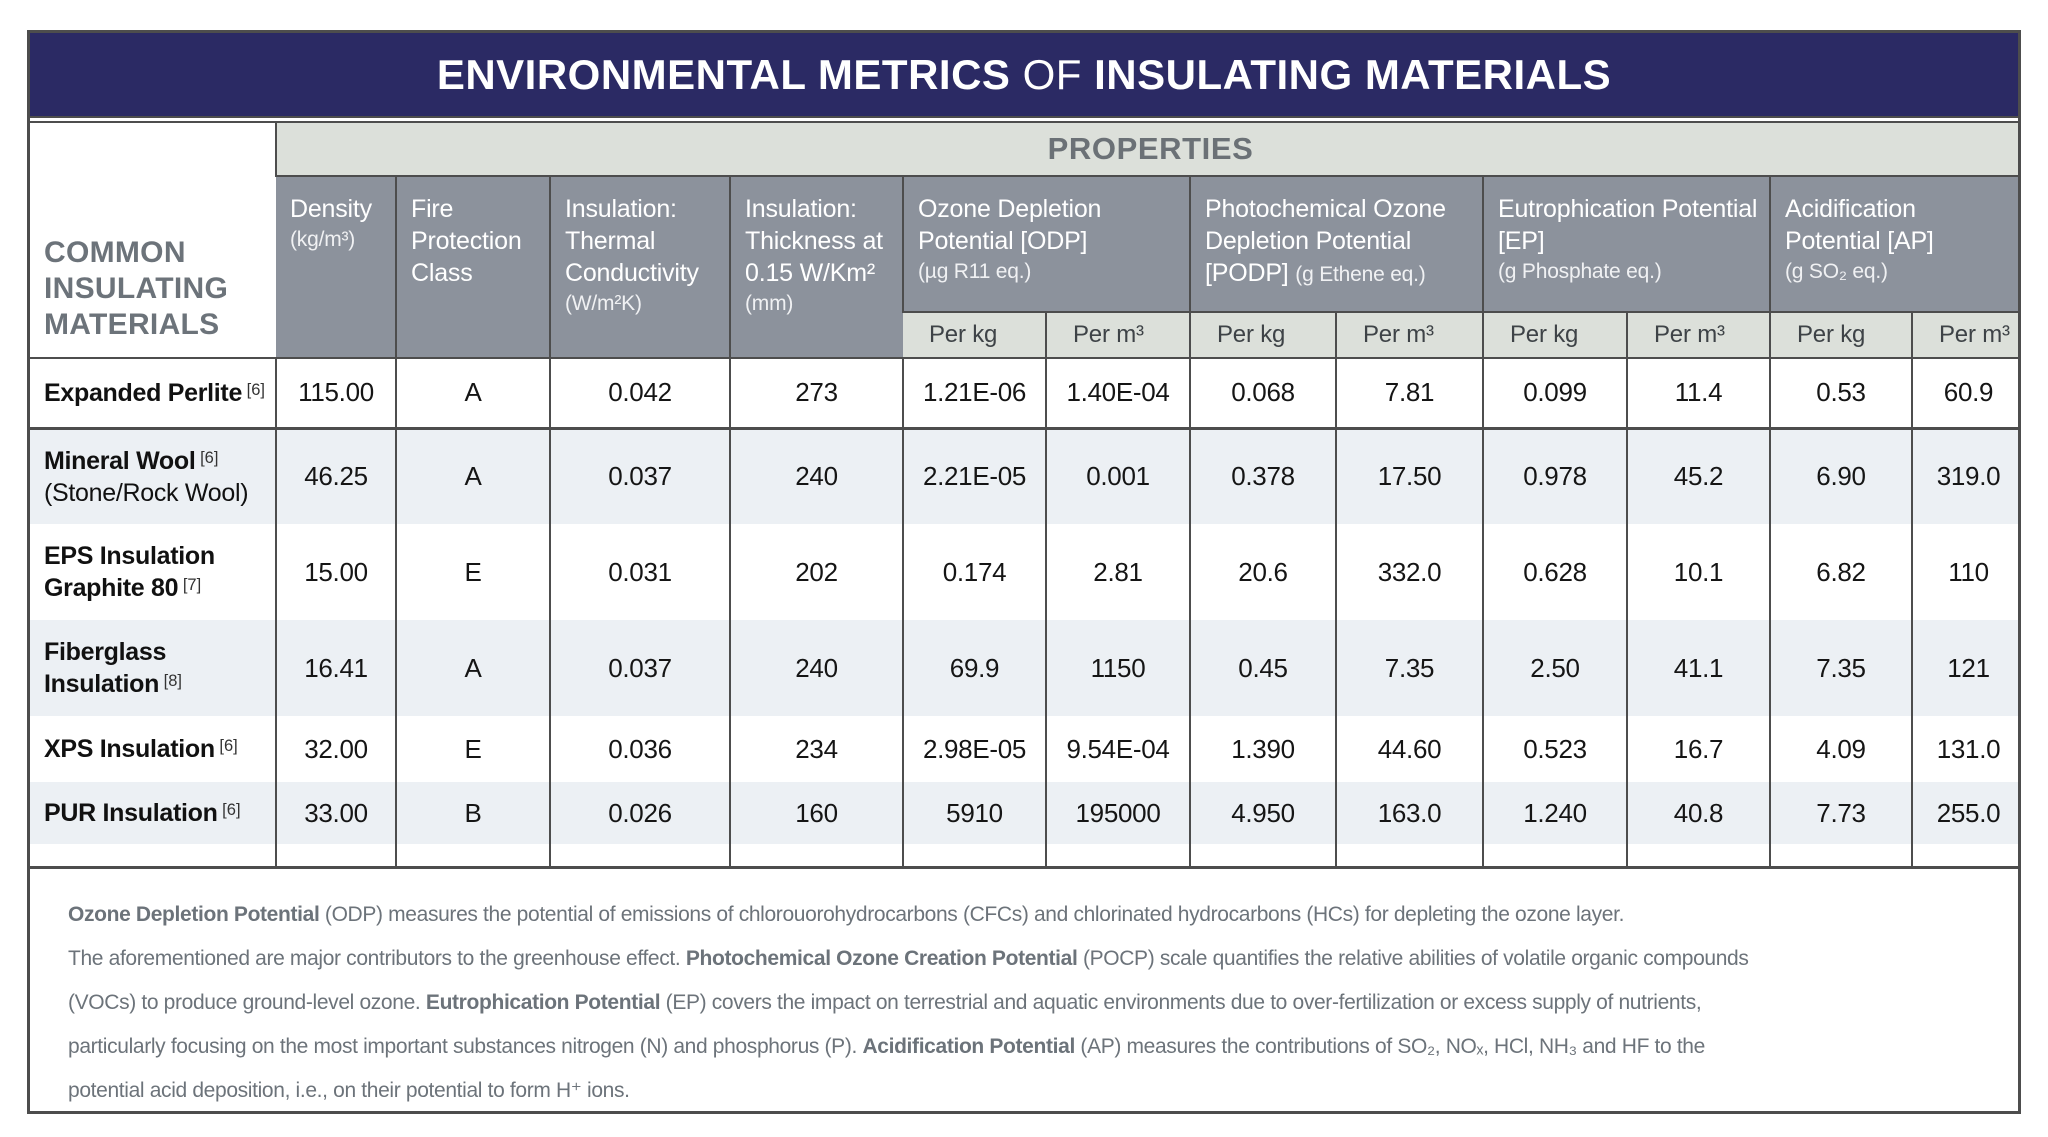 The image size is (2048, 1137). What do you see at coordinates (153, 813) in the screenshot?
I see `row-label: PUR Insulation [6]` at bounding box center [153, 813].